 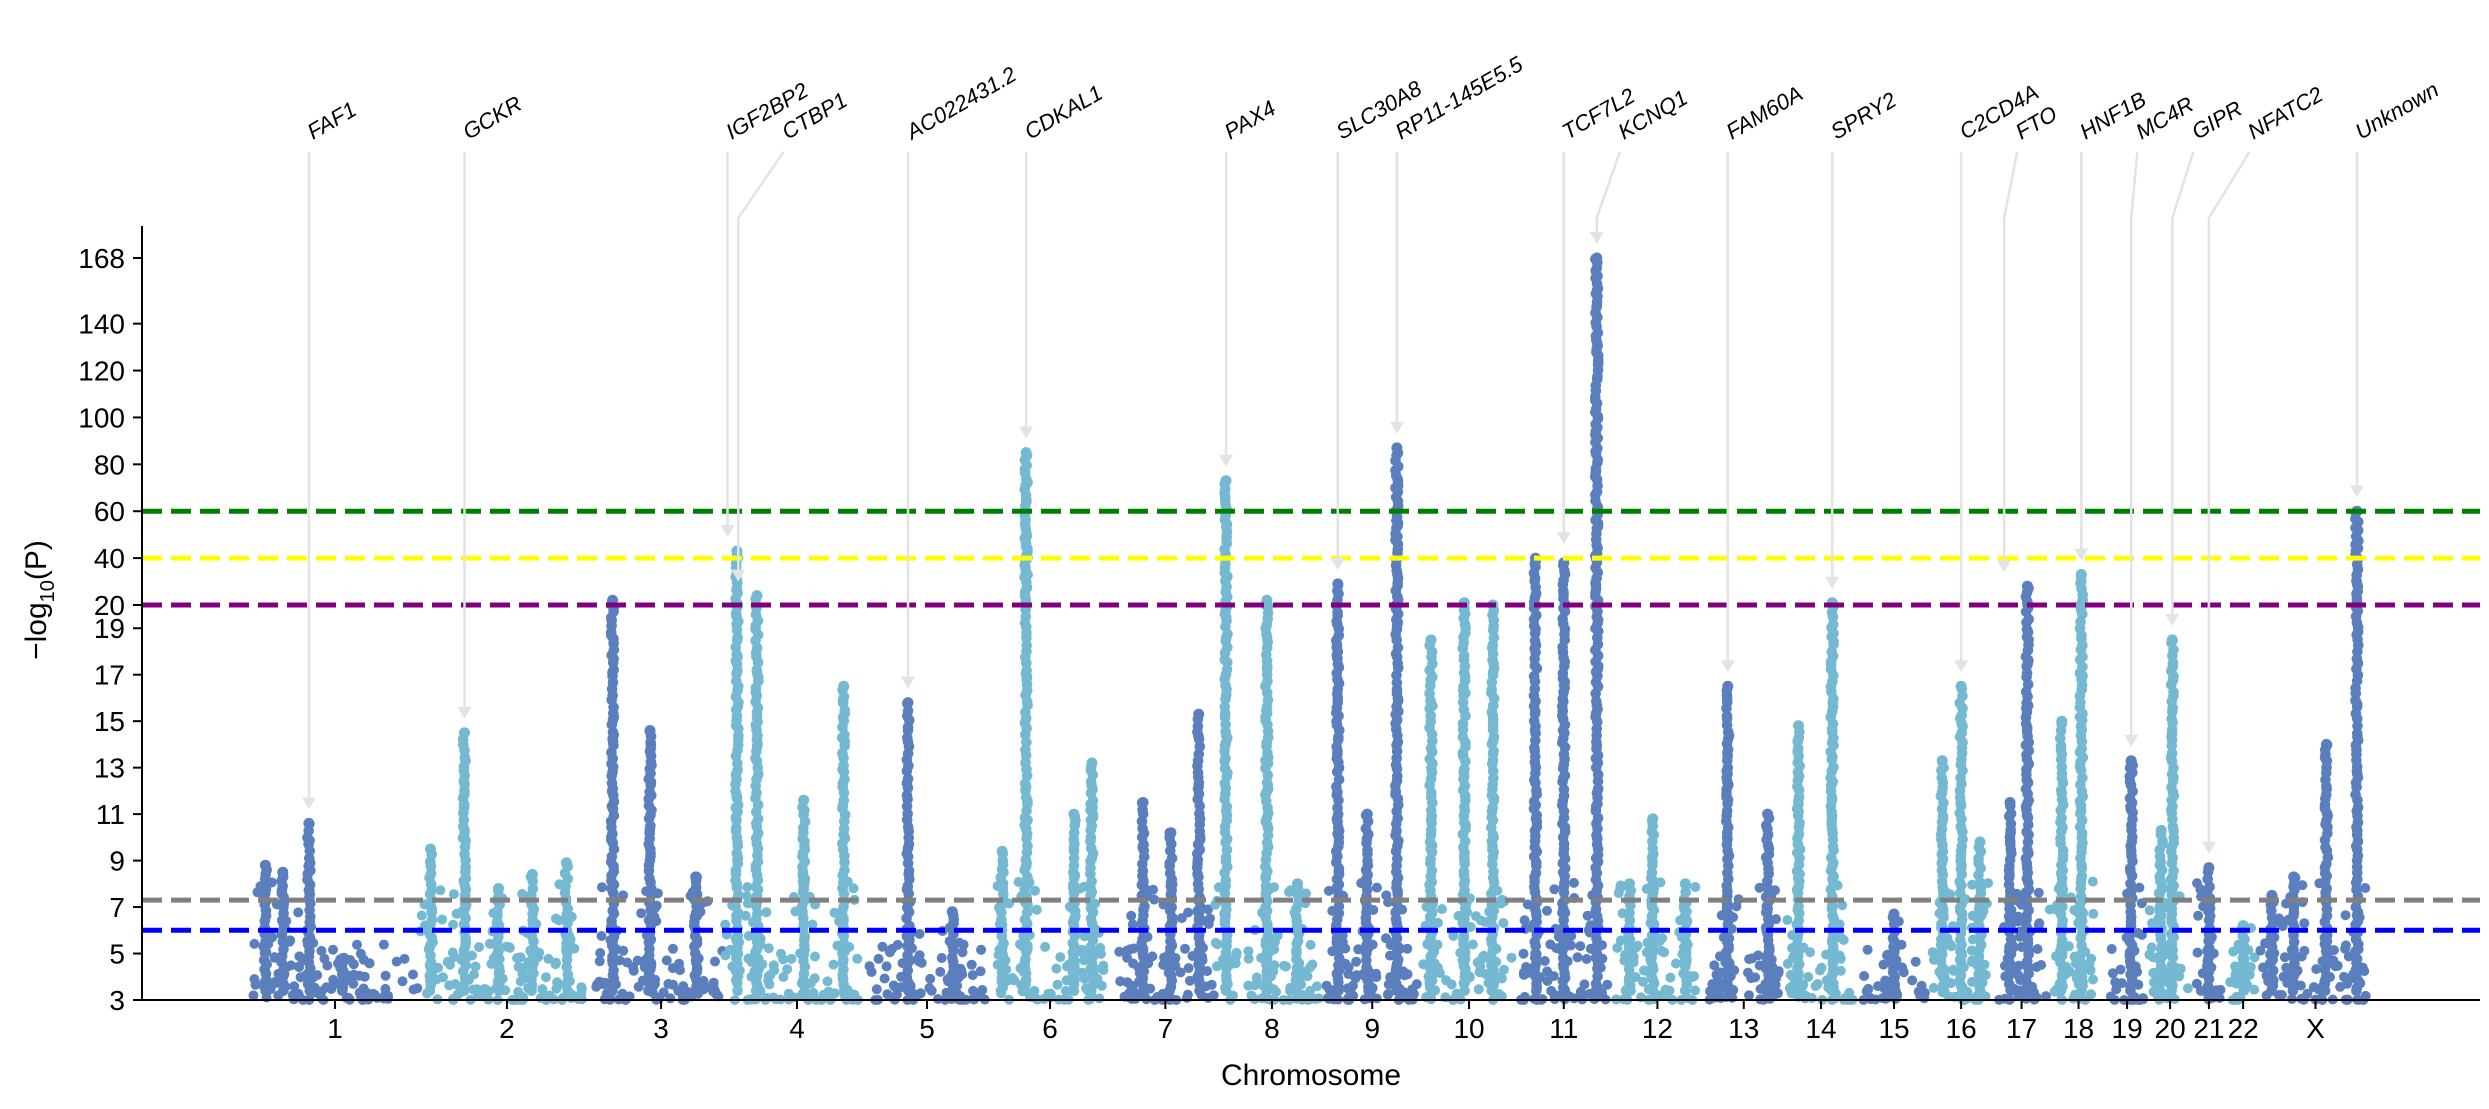 What do you see at coordinates (761, 361) in the screenshot?
I see `annotation-connector` at bounding box center [761, 361].